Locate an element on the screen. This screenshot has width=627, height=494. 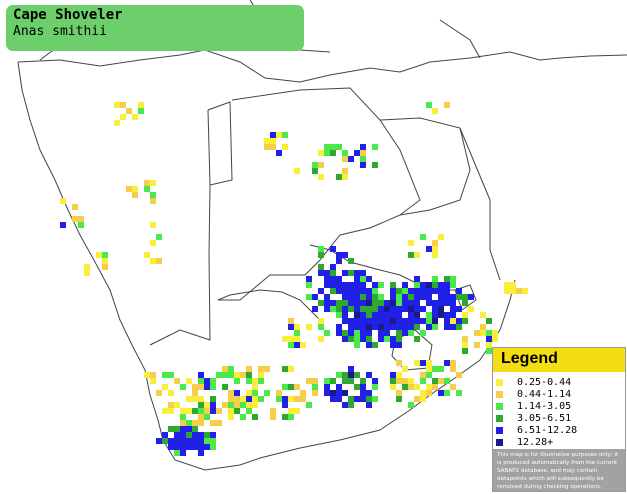
legend-label: 12.28+ is located at coordinates (535, 442).